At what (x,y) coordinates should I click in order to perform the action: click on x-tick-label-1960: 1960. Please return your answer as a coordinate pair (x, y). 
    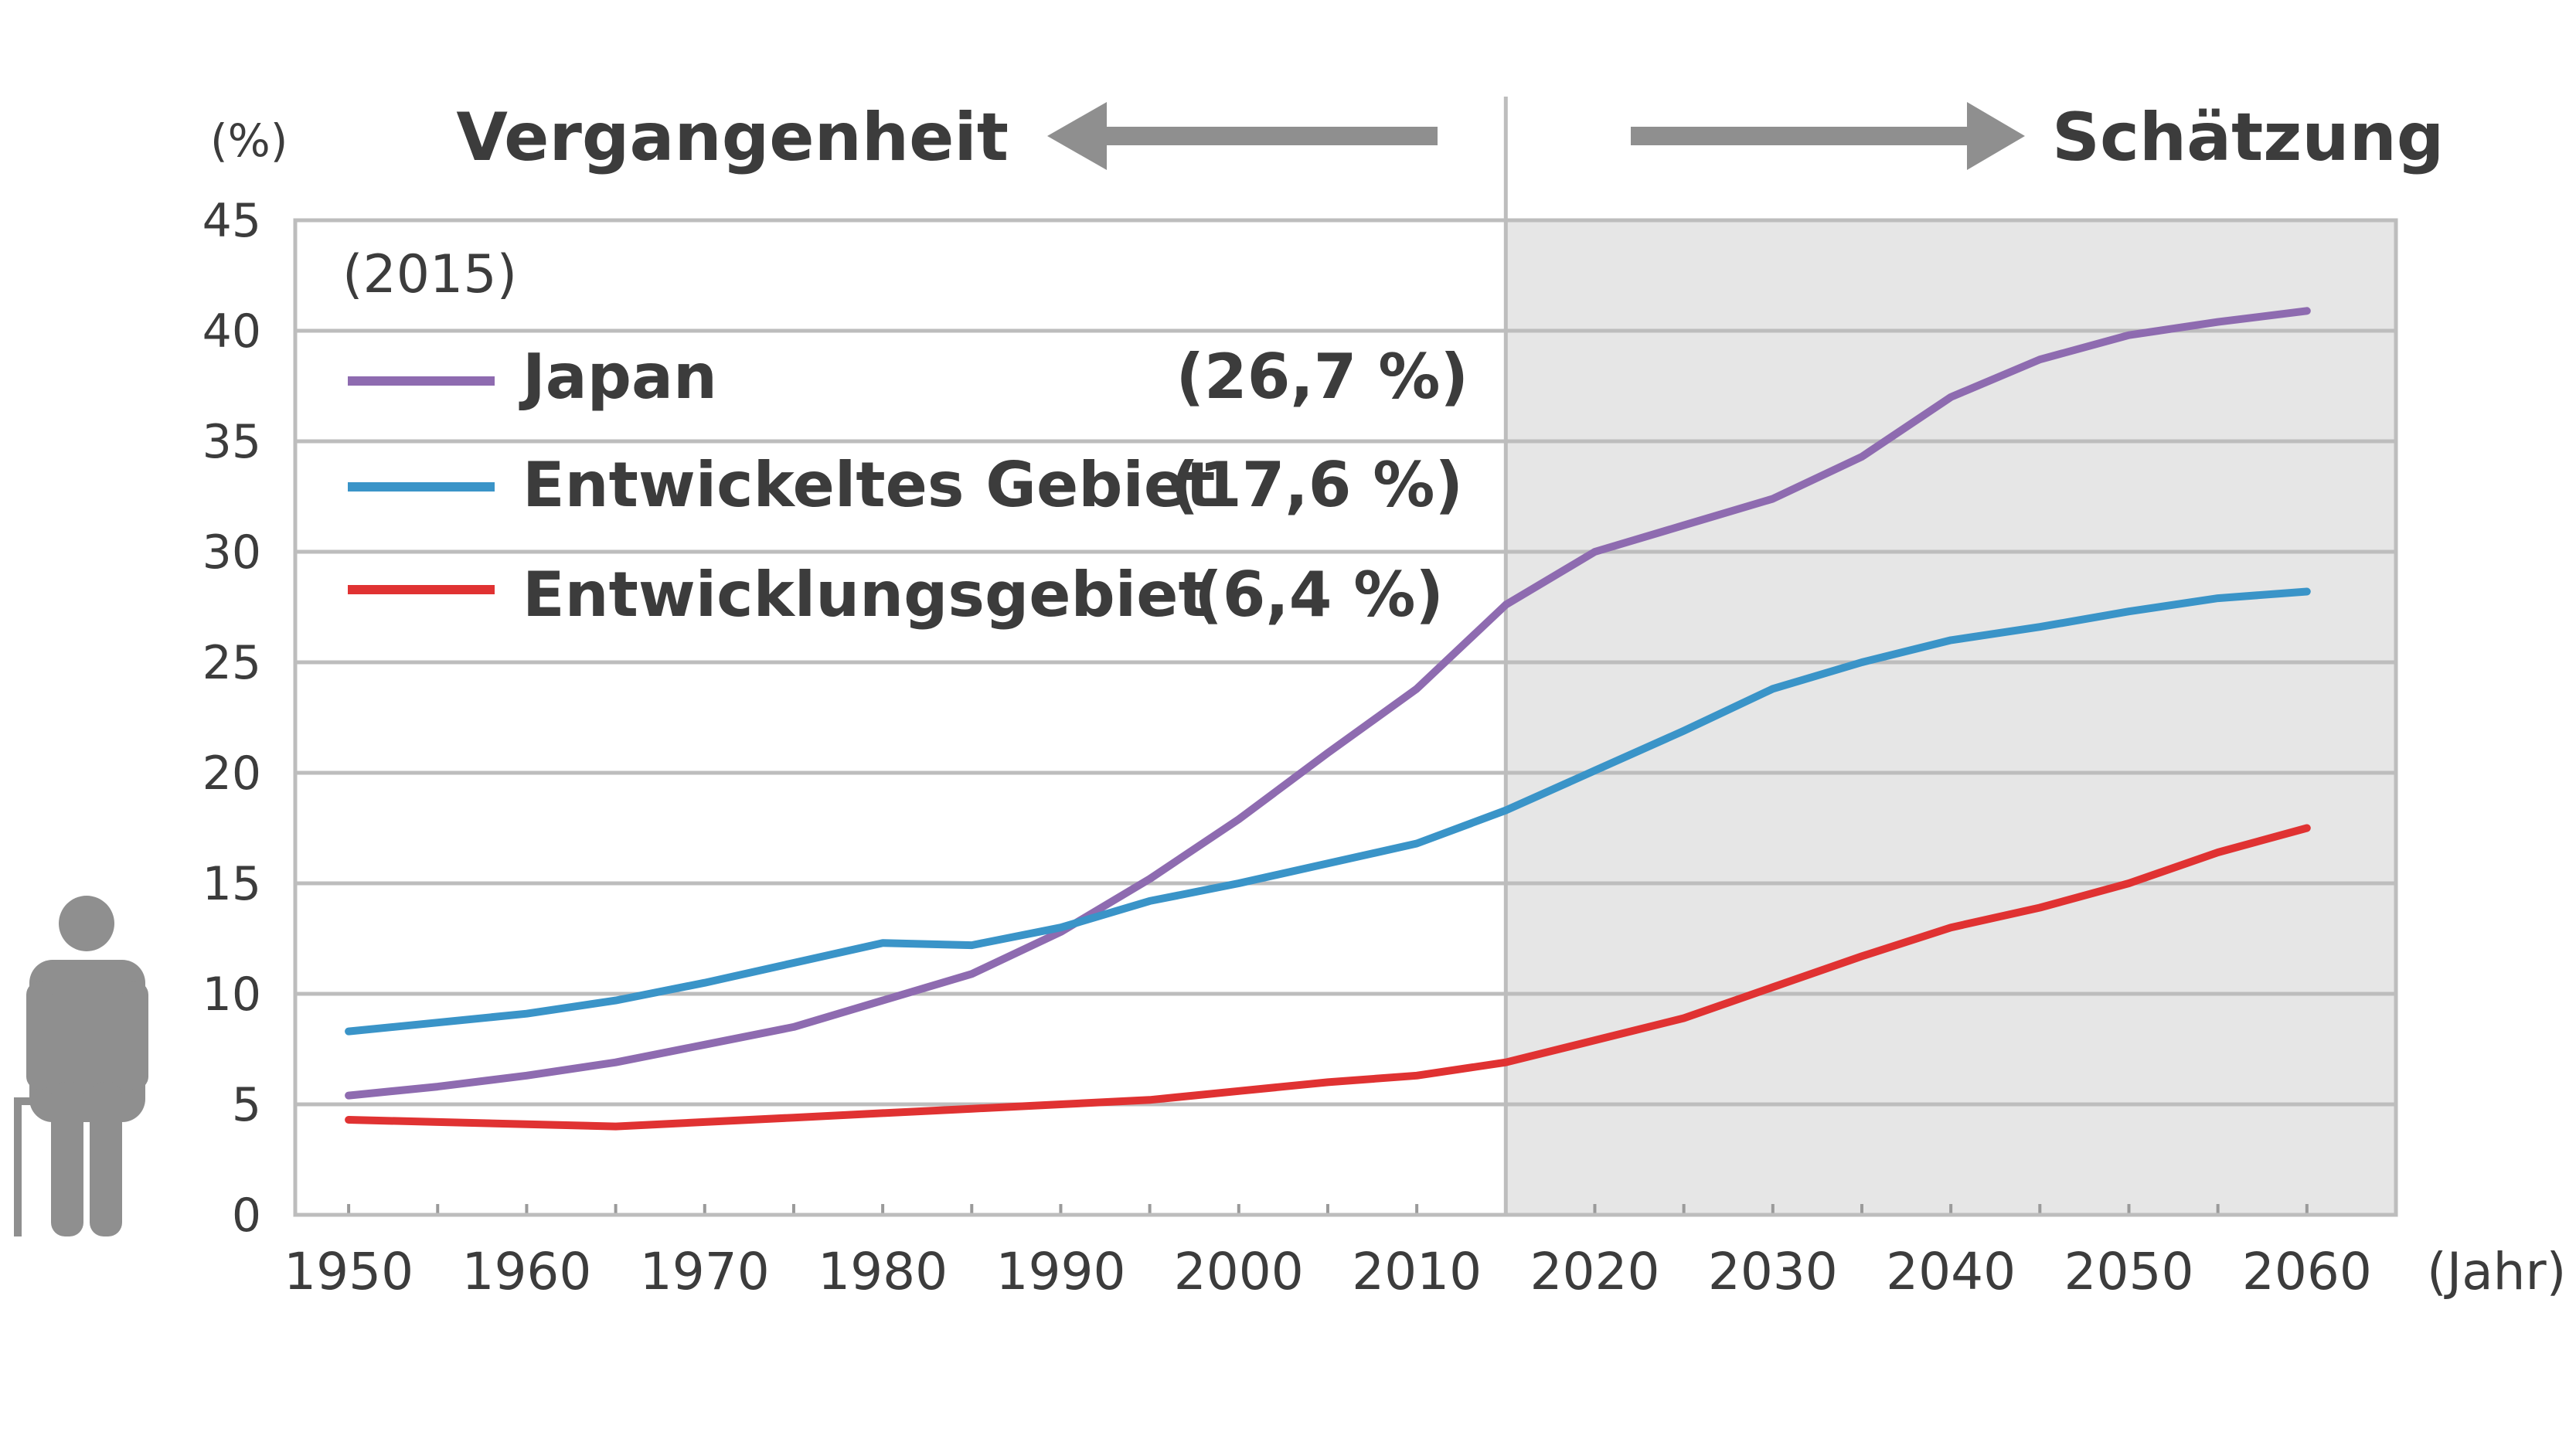
    Looking at the image, I should click on (526, 1271).